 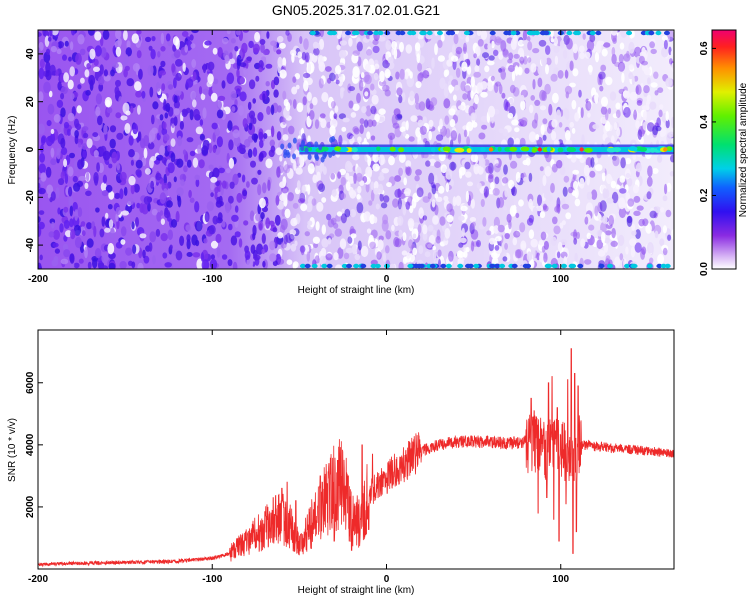 I want to click on y-tick-label: 20, so click(x=30, y=102).